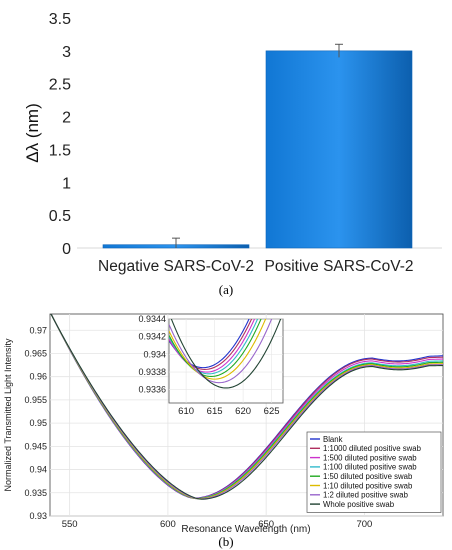 This screenshot has height=550, width=452. Describe the element at coordinates (38, 423) in the screenshot. I see `y-tick-label: 0.95` at that location.